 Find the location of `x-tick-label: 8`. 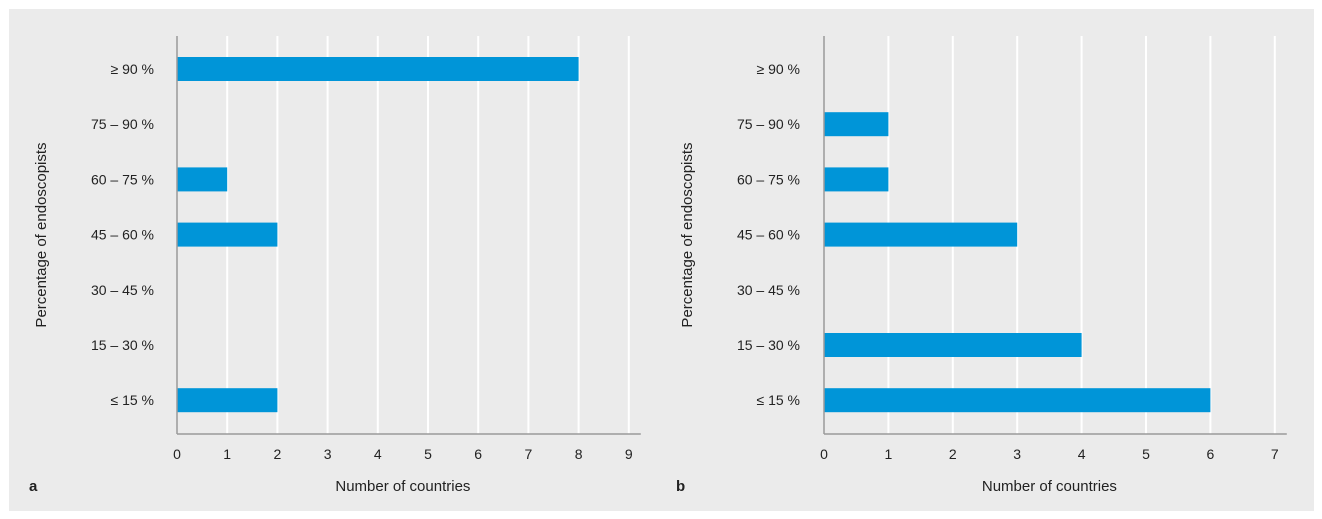

x-tick-label: 8 is located at coordinates (579, 454).